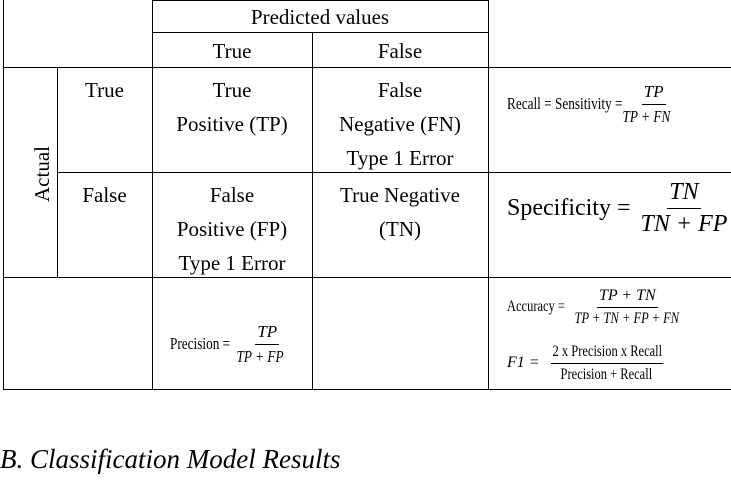 The height and width of the screenshot is (481, 731). I want to click on precision-numerator: TP, so click(267, 333).